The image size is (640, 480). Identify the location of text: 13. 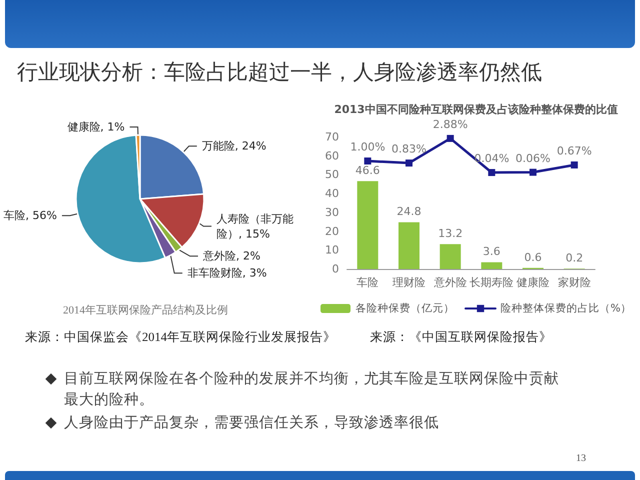
(581, 458).